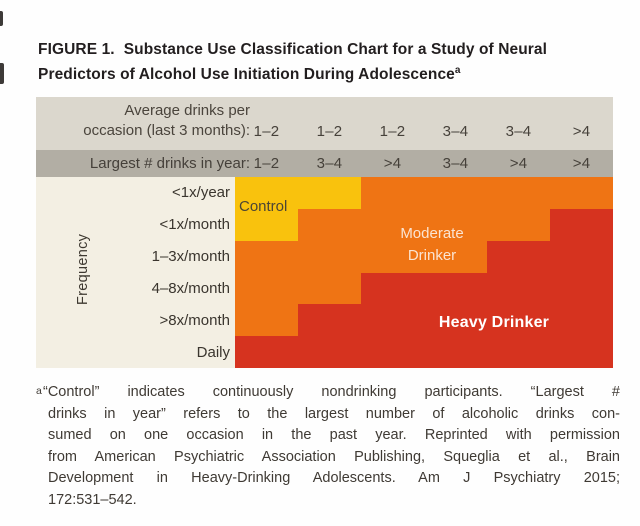 The image size is (640, 526). What do you see at coordinates (581, 131) in the screenshot?
I see `average-drinks-value: >4` at bounding box center [581, 131].